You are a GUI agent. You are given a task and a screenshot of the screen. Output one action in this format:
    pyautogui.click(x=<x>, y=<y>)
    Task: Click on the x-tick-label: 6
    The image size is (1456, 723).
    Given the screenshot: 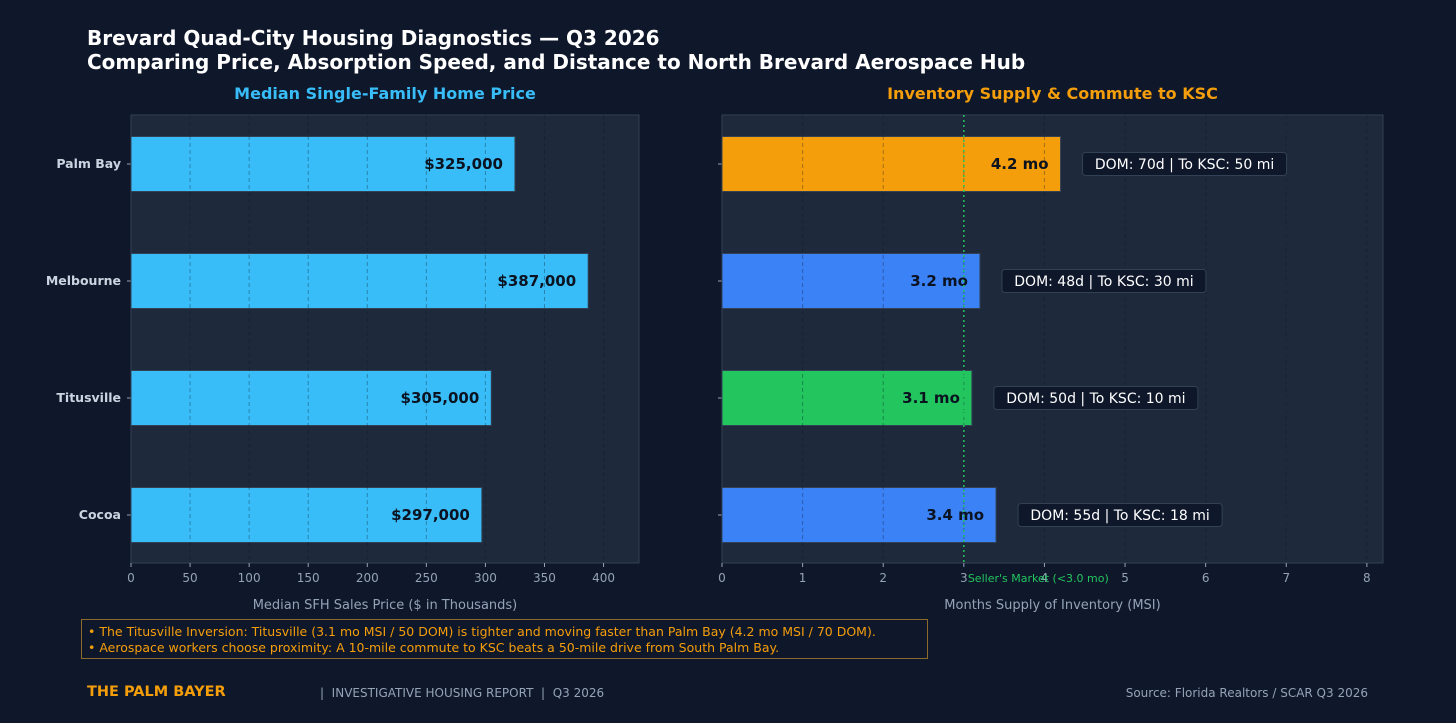 What is the action you would take?
    pyautogui.click(x=1206, y=578)
    